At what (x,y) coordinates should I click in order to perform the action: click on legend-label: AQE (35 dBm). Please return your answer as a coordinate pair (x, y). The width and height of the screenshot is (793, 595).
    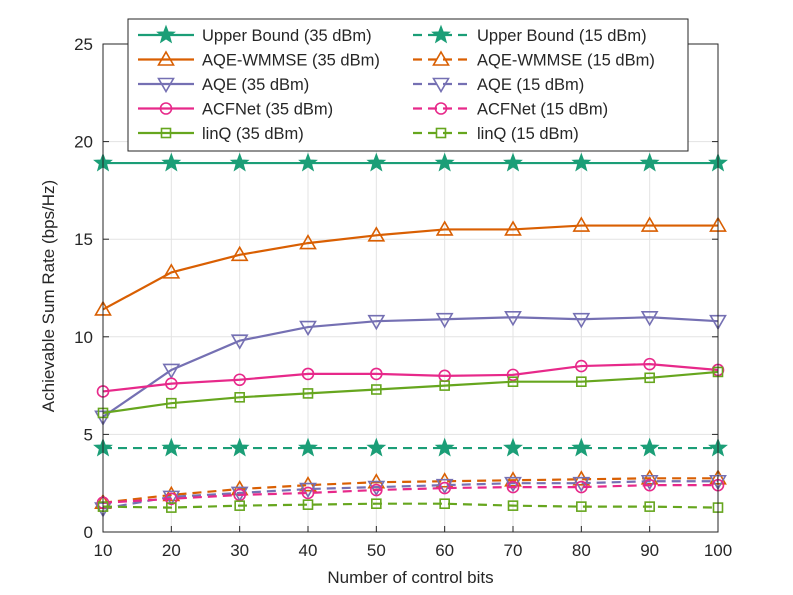
    Looking at the image, I should click on (255, 85).